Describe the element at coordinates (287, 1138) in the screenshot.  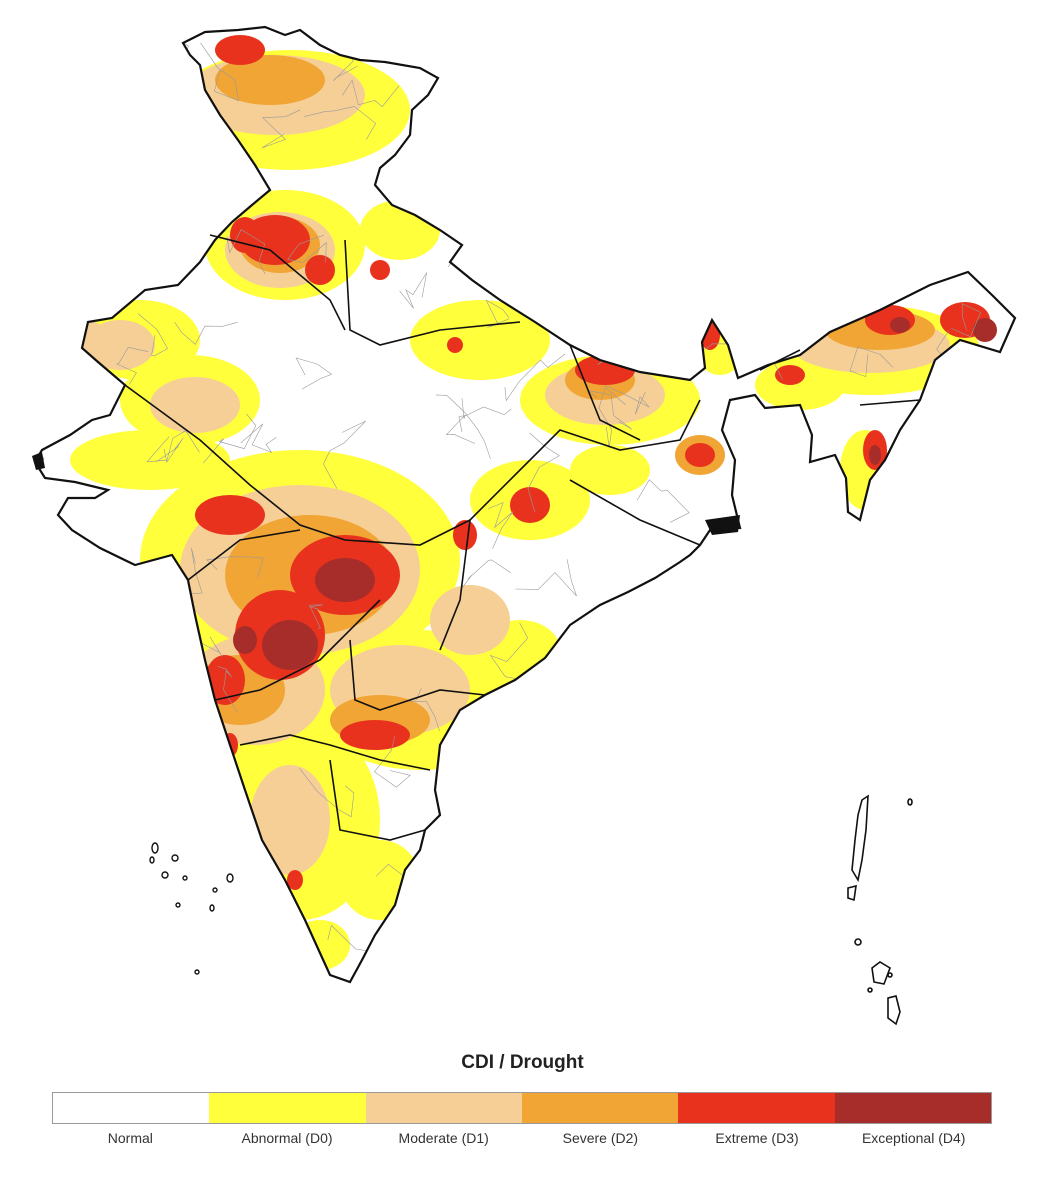
I see `legend-label-d0: Abnormal (D0)` at that location.